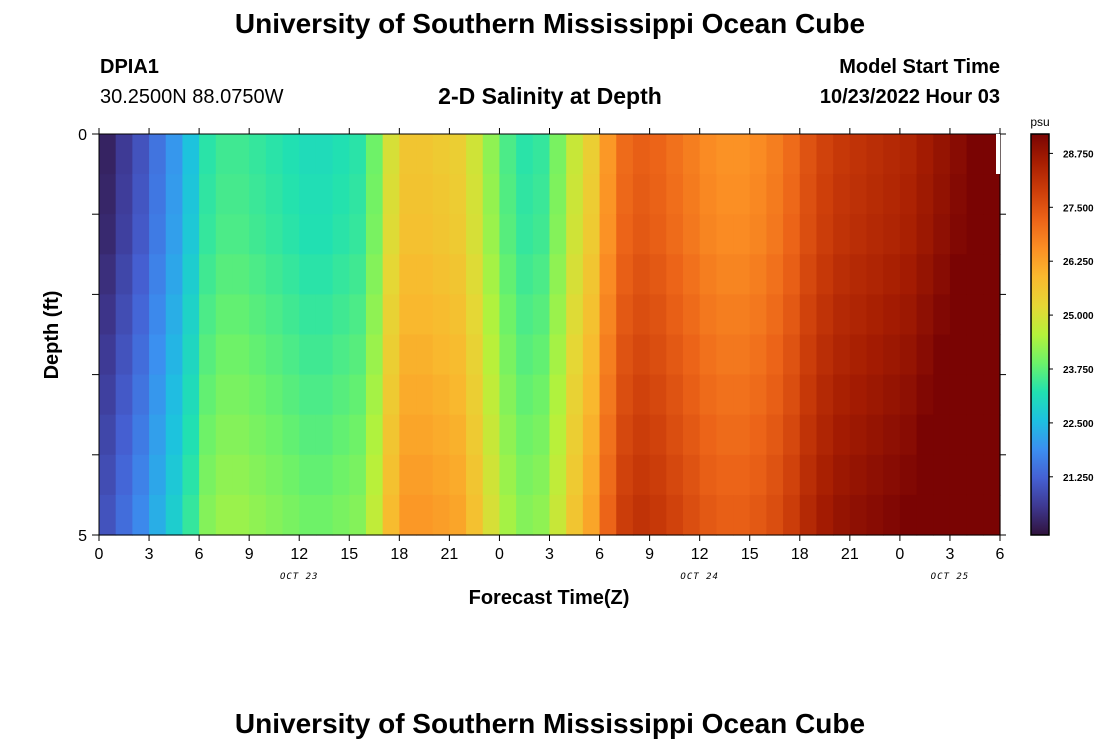 The width and height of the screenshot is (1100, 750). What do you see at coordinates (299, 554) in the screenshot?
I see `x-tick-label: 12` at bounding box center [299, 554].